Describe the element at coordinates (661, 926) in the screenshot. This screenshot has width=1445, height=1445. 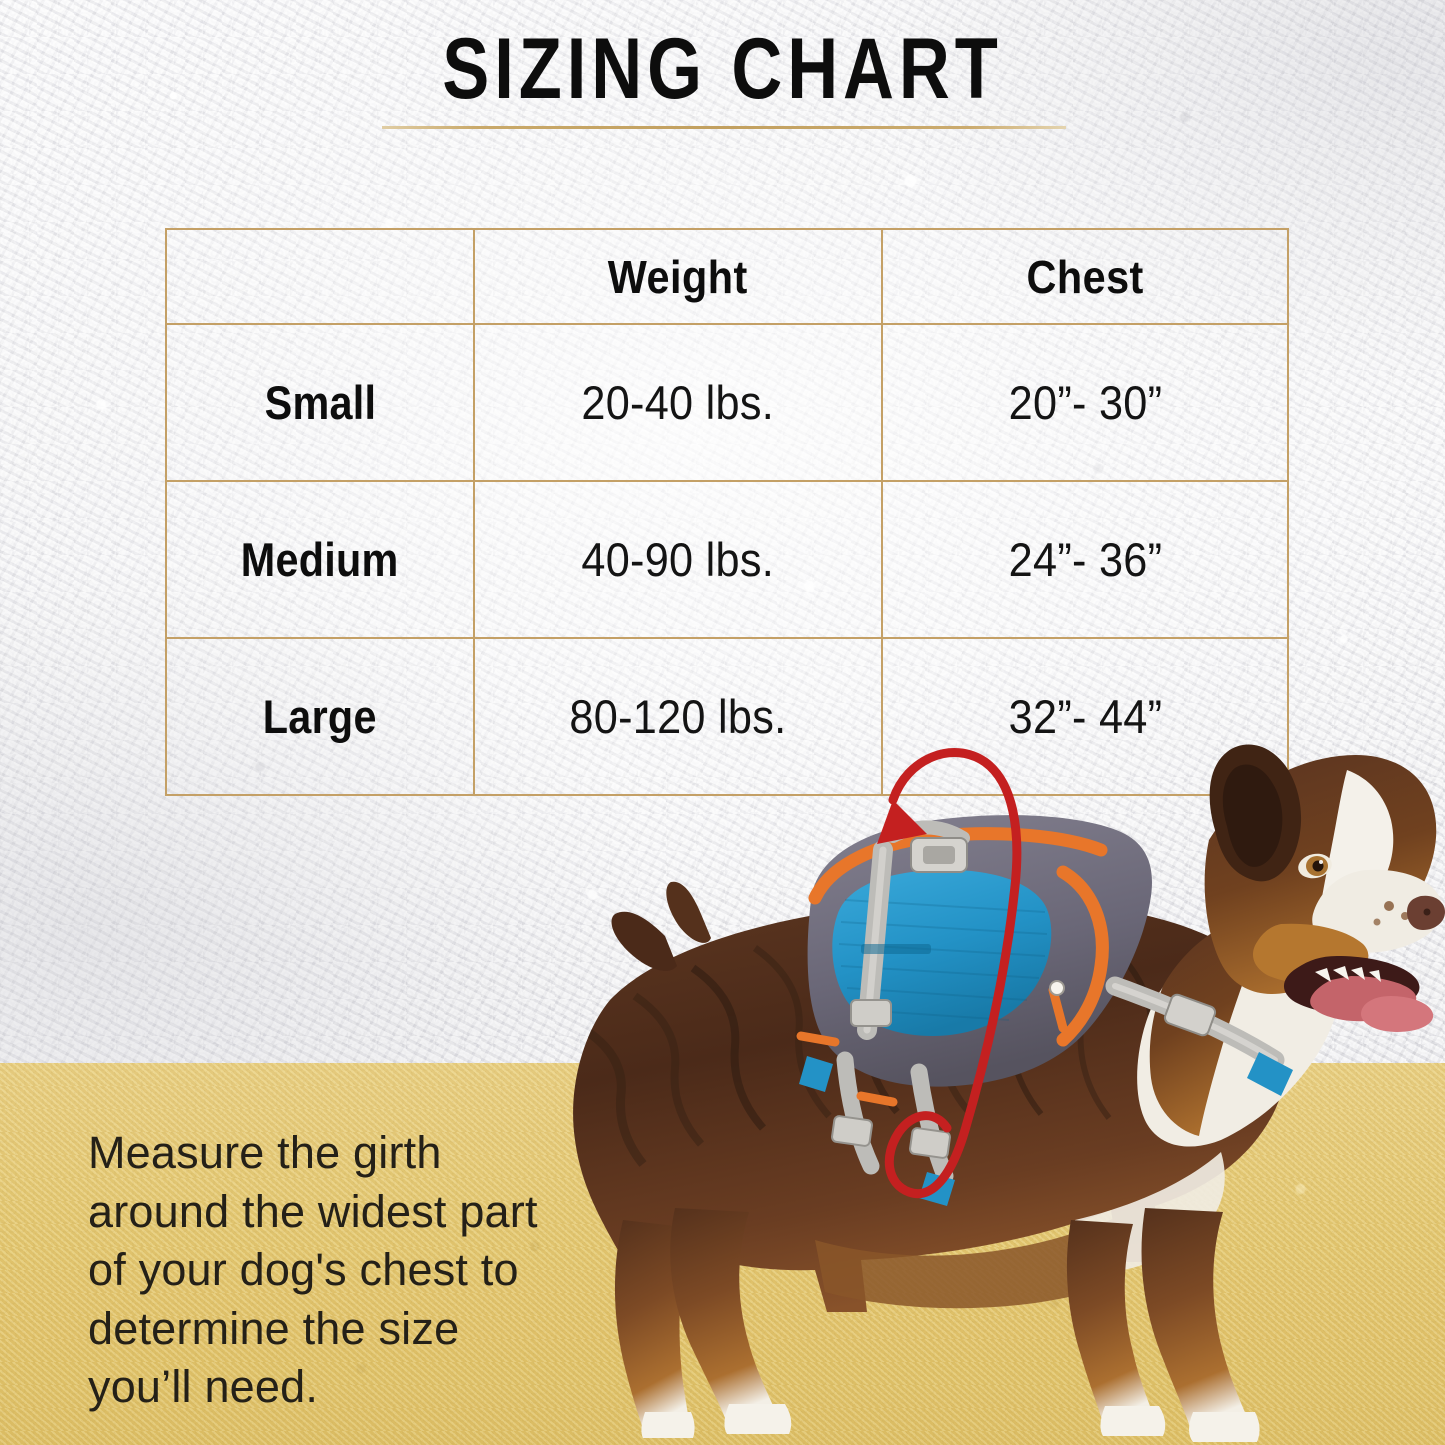
I see `dog-rump-tuft` at that location.